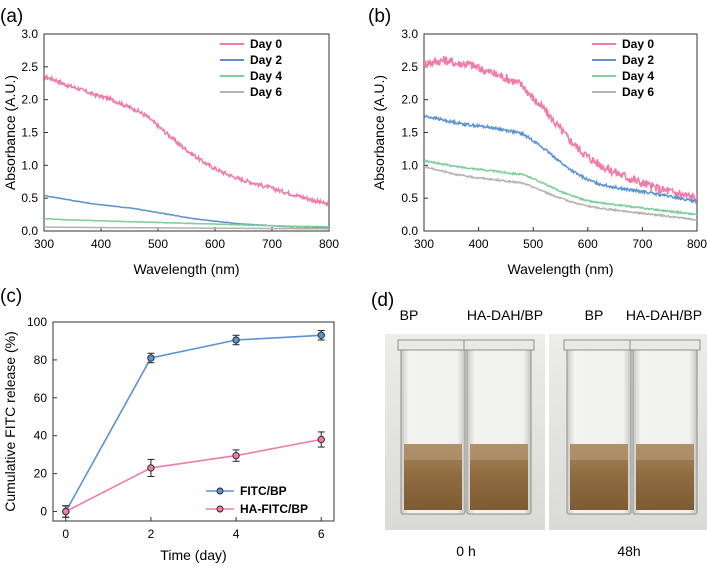 The height and width of the screenshot is (567, 707). I want to click on y-tick-label: 40, so click(41, 436).